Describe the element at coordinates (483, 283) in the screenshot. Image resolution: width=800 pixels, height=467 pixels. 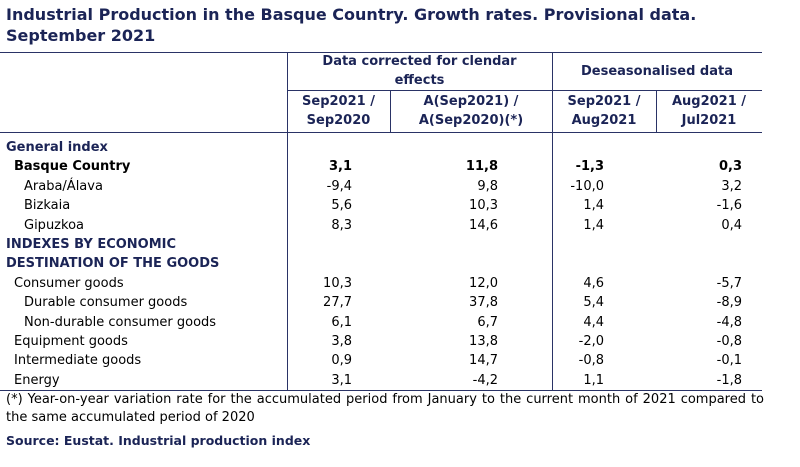
I see `cell-value: 12,0` at that location.